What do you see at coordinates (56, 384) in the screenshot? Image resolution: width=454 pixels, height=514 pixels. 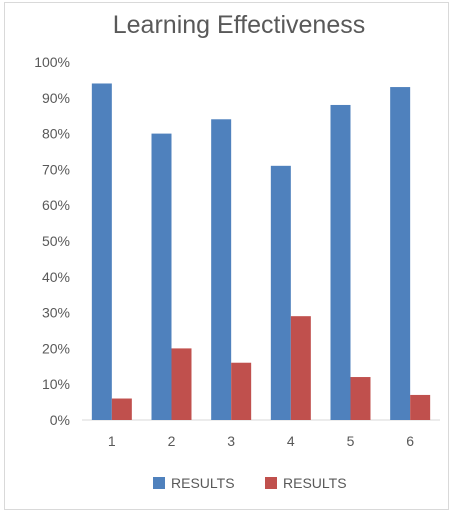 I see `y-tick-label: 10%` at bounding box center [56, 384].